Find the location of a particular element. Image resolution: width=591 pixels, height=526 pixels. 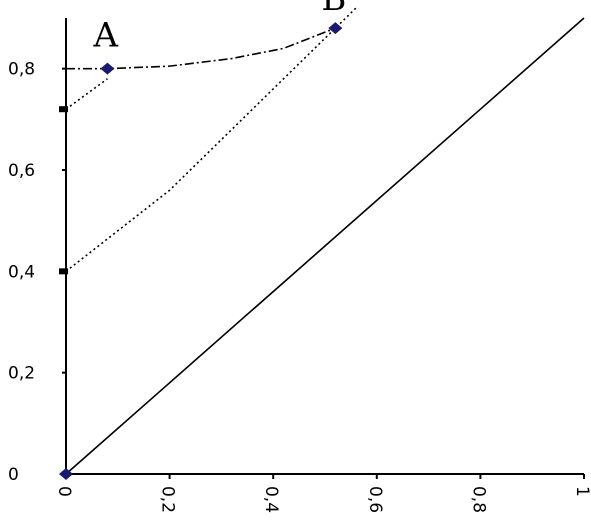

x-ticks: 0 0,2 0,4 0,6 0,8 1 is located at coordinates (322, 493).